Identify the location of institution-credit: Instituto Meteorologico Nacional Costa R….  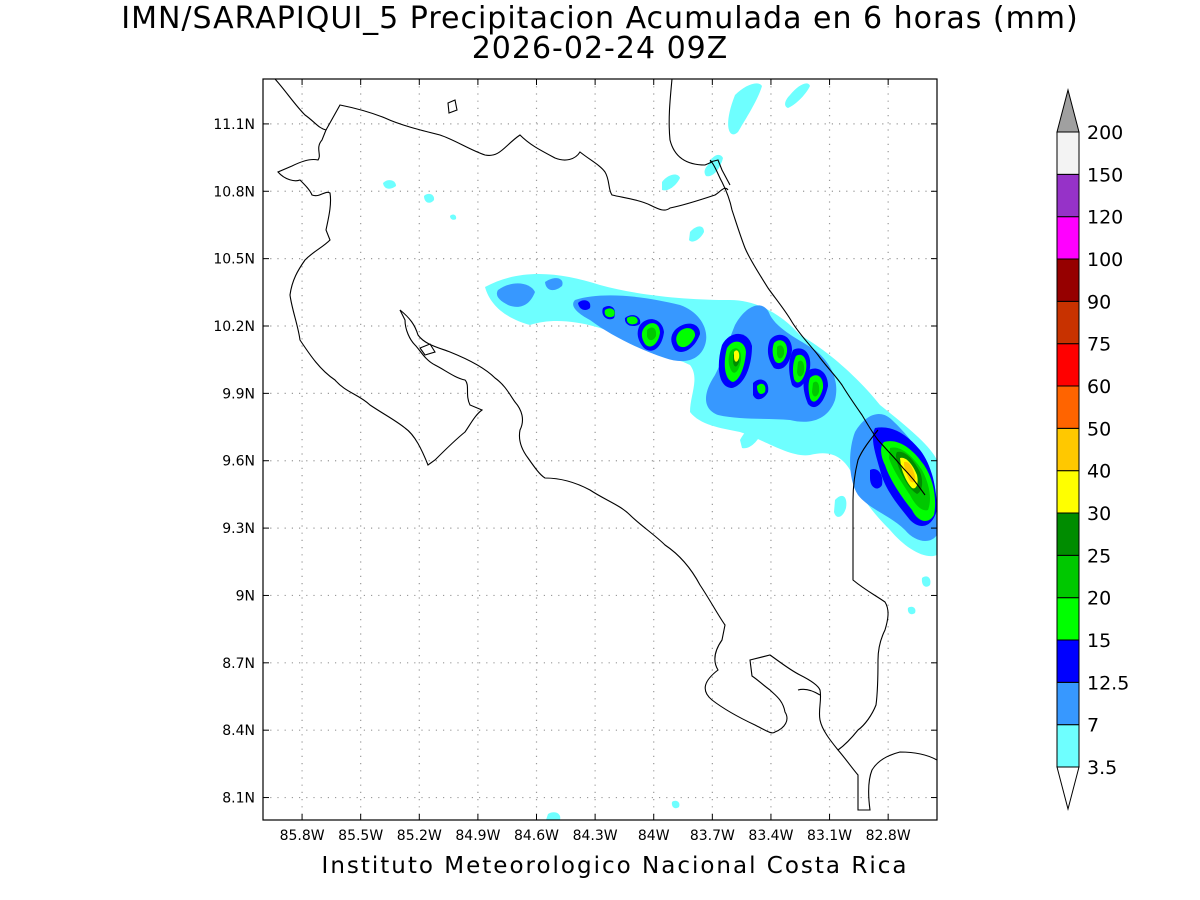
(615, 866).